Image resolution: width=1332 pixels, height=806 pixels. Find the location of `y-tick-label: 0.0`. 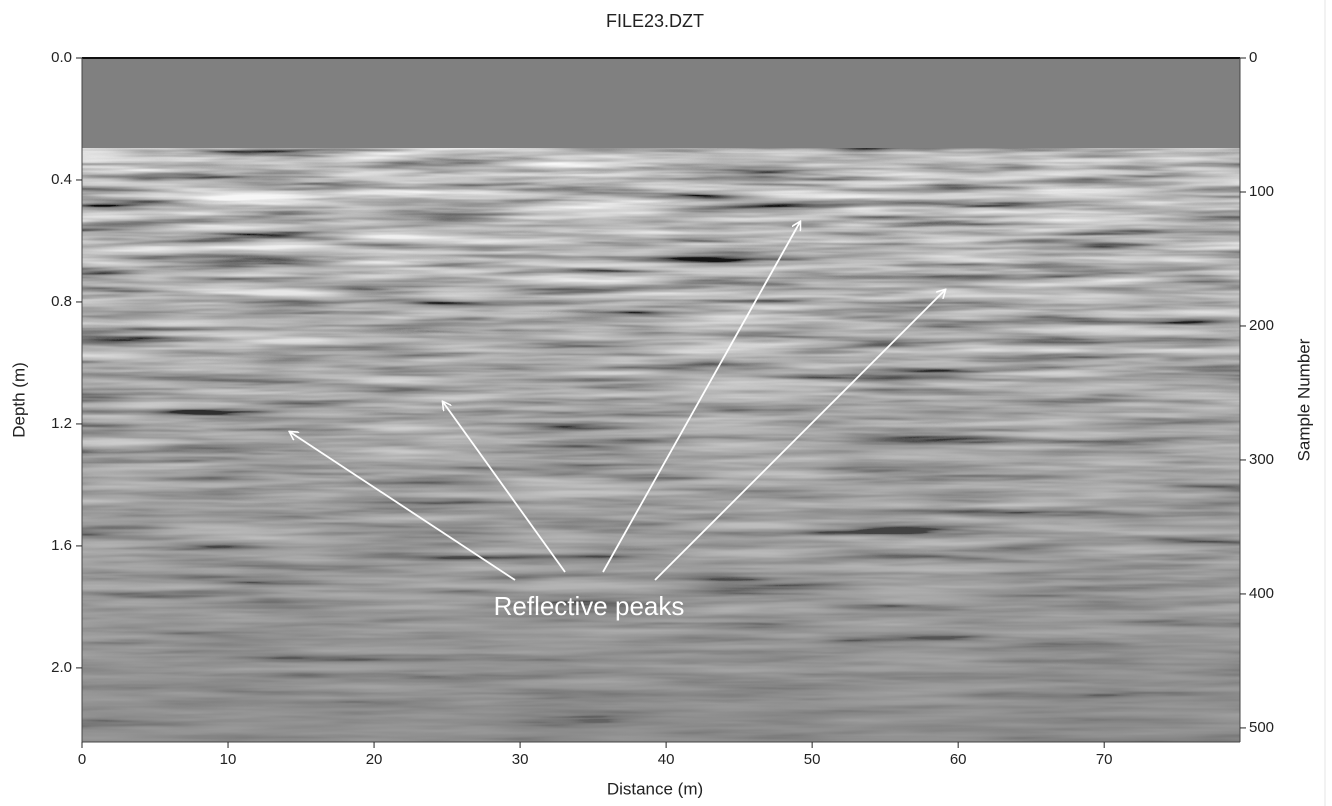

y-tick-label: 0.0 is located at coordinates (61, 57).